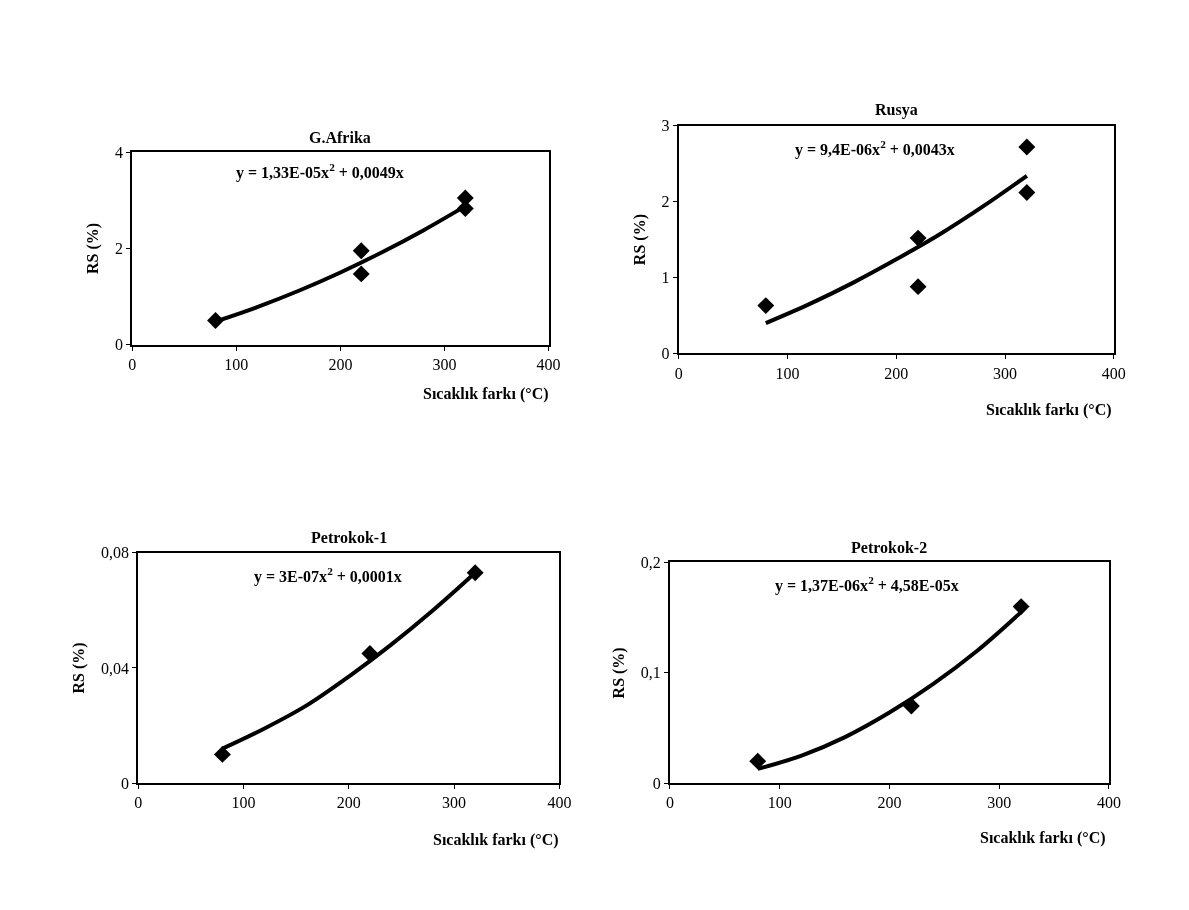  I want to click on chart-title: Petrokok-2, so click(889, 547).